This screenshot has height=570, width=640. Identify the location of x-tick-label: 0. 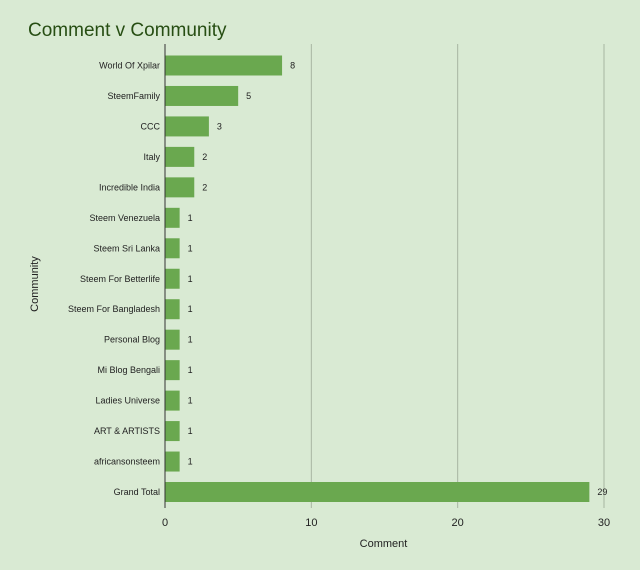
(165, 523).